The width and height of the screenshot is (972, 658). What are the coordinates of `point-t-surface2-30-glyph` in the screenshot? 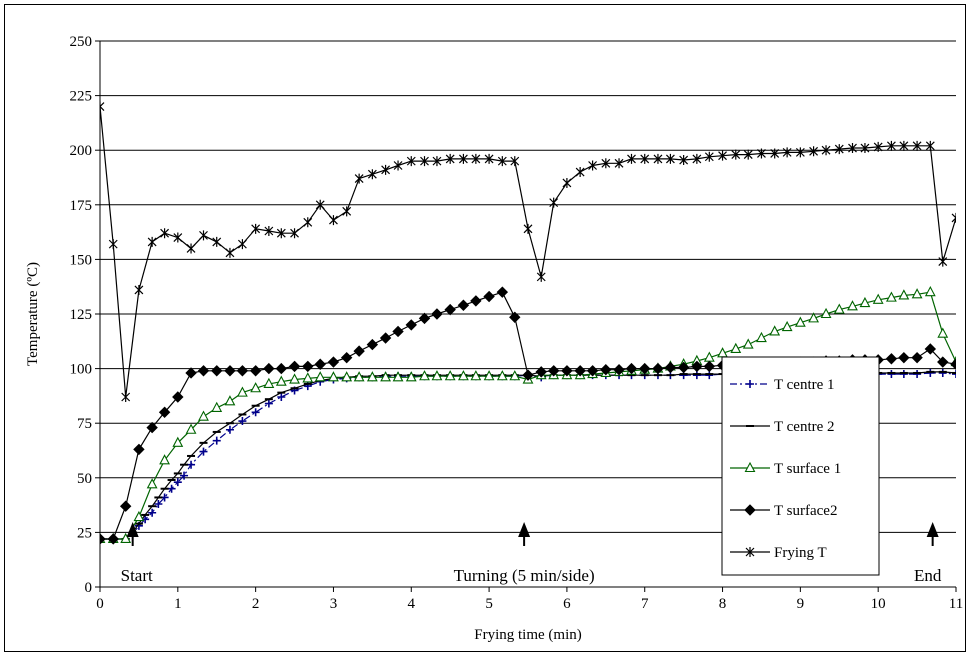 It's located at (489, 296).